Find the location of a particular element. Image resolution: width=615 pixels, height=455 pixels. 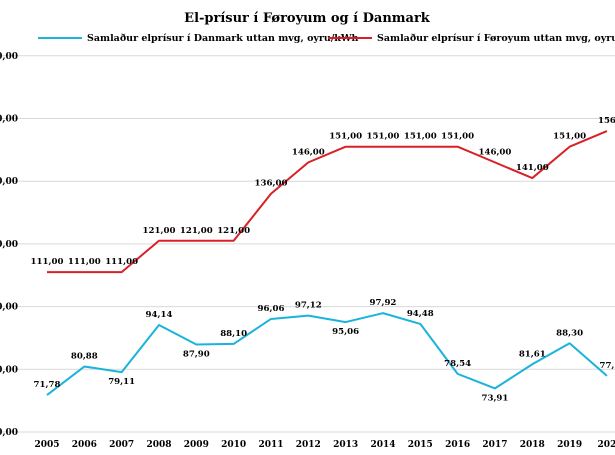

data-label: 88,30 is located at coordinates (569, 333).